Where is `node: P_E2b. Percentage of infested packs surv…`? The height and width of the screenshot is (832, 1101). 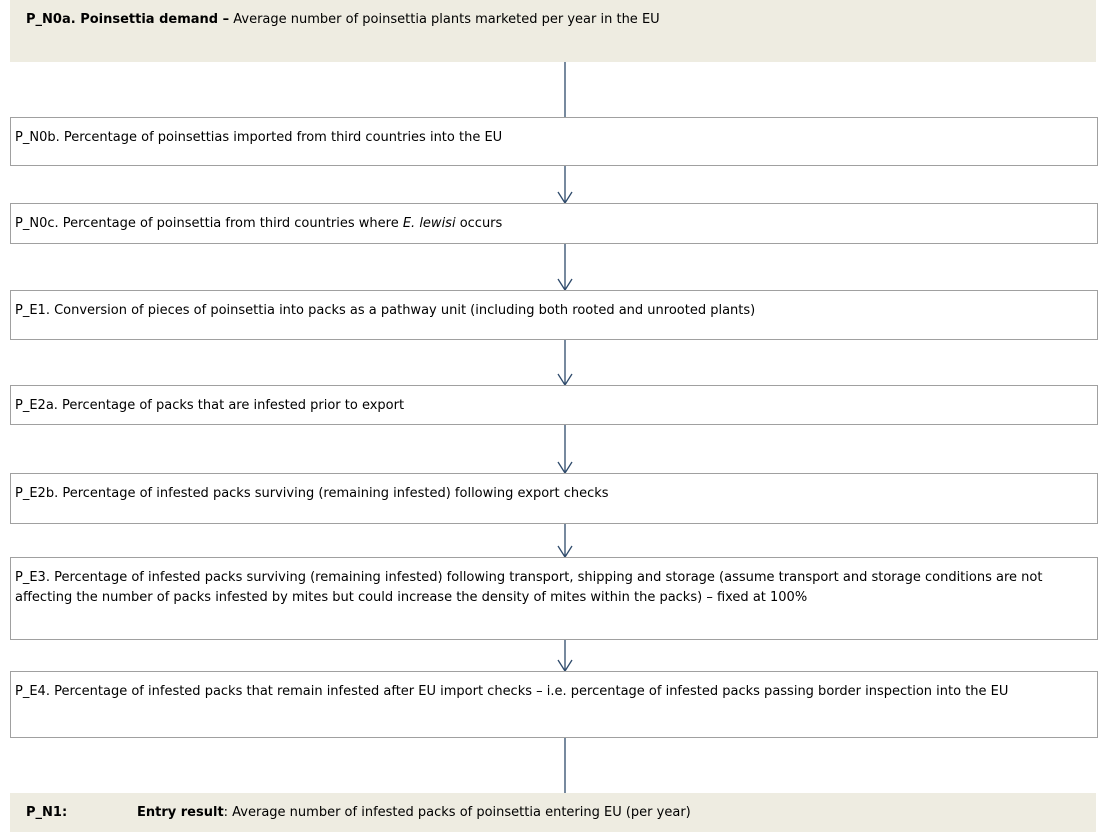
node: P_E2b. Percentage of infested packs surv… is located at coordinates (554, 498).